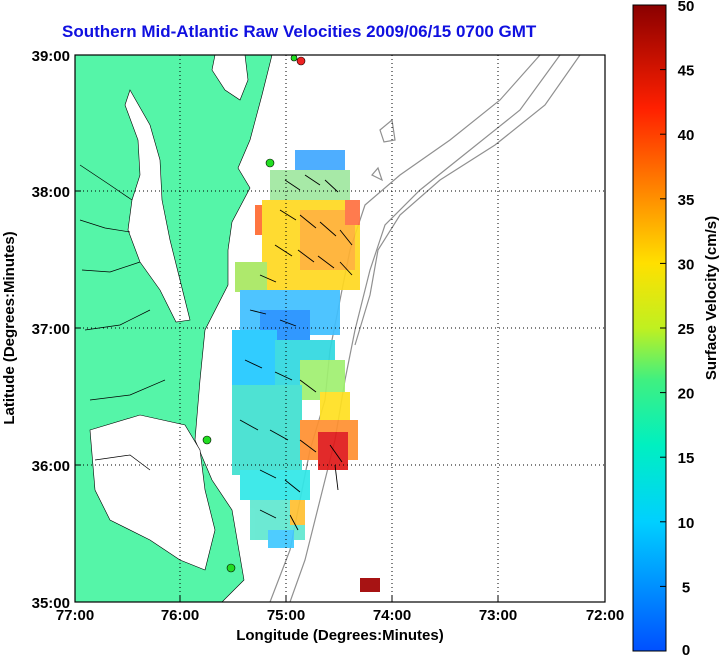 This screenshot has width=724, height=659. I want to click on colorbar-tick-label: 15, so click(686, 458).